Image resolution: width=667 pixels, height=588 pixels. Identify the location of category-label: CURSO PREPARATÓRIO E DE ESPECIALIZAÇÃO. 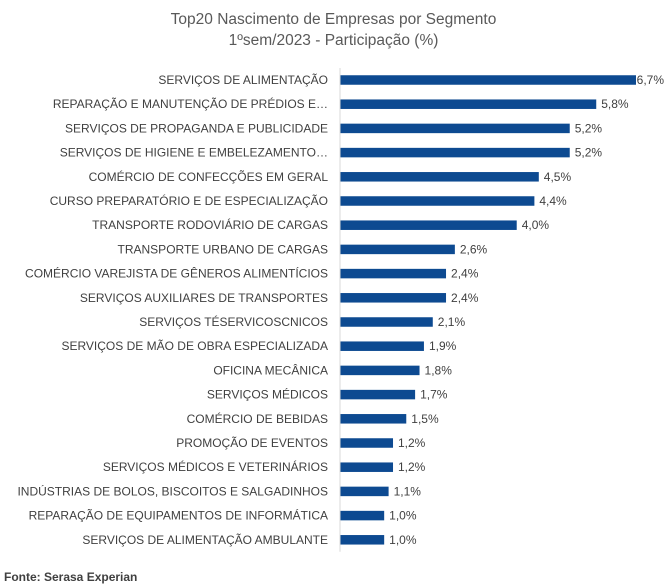
(189, 200).